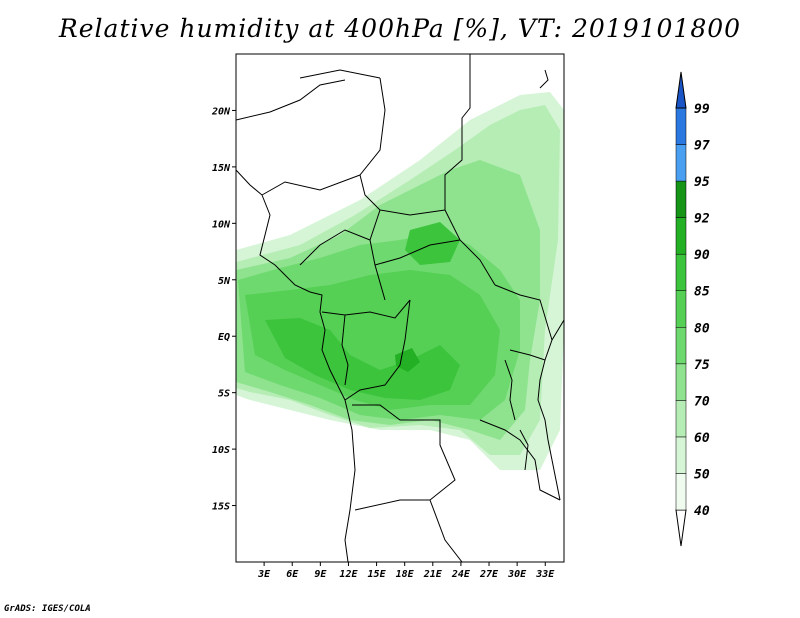 The height and width of the screenshot is (618, 800). Describe the element at coordinates (291, 100) in the screenshot. I see `border-f` at that location.